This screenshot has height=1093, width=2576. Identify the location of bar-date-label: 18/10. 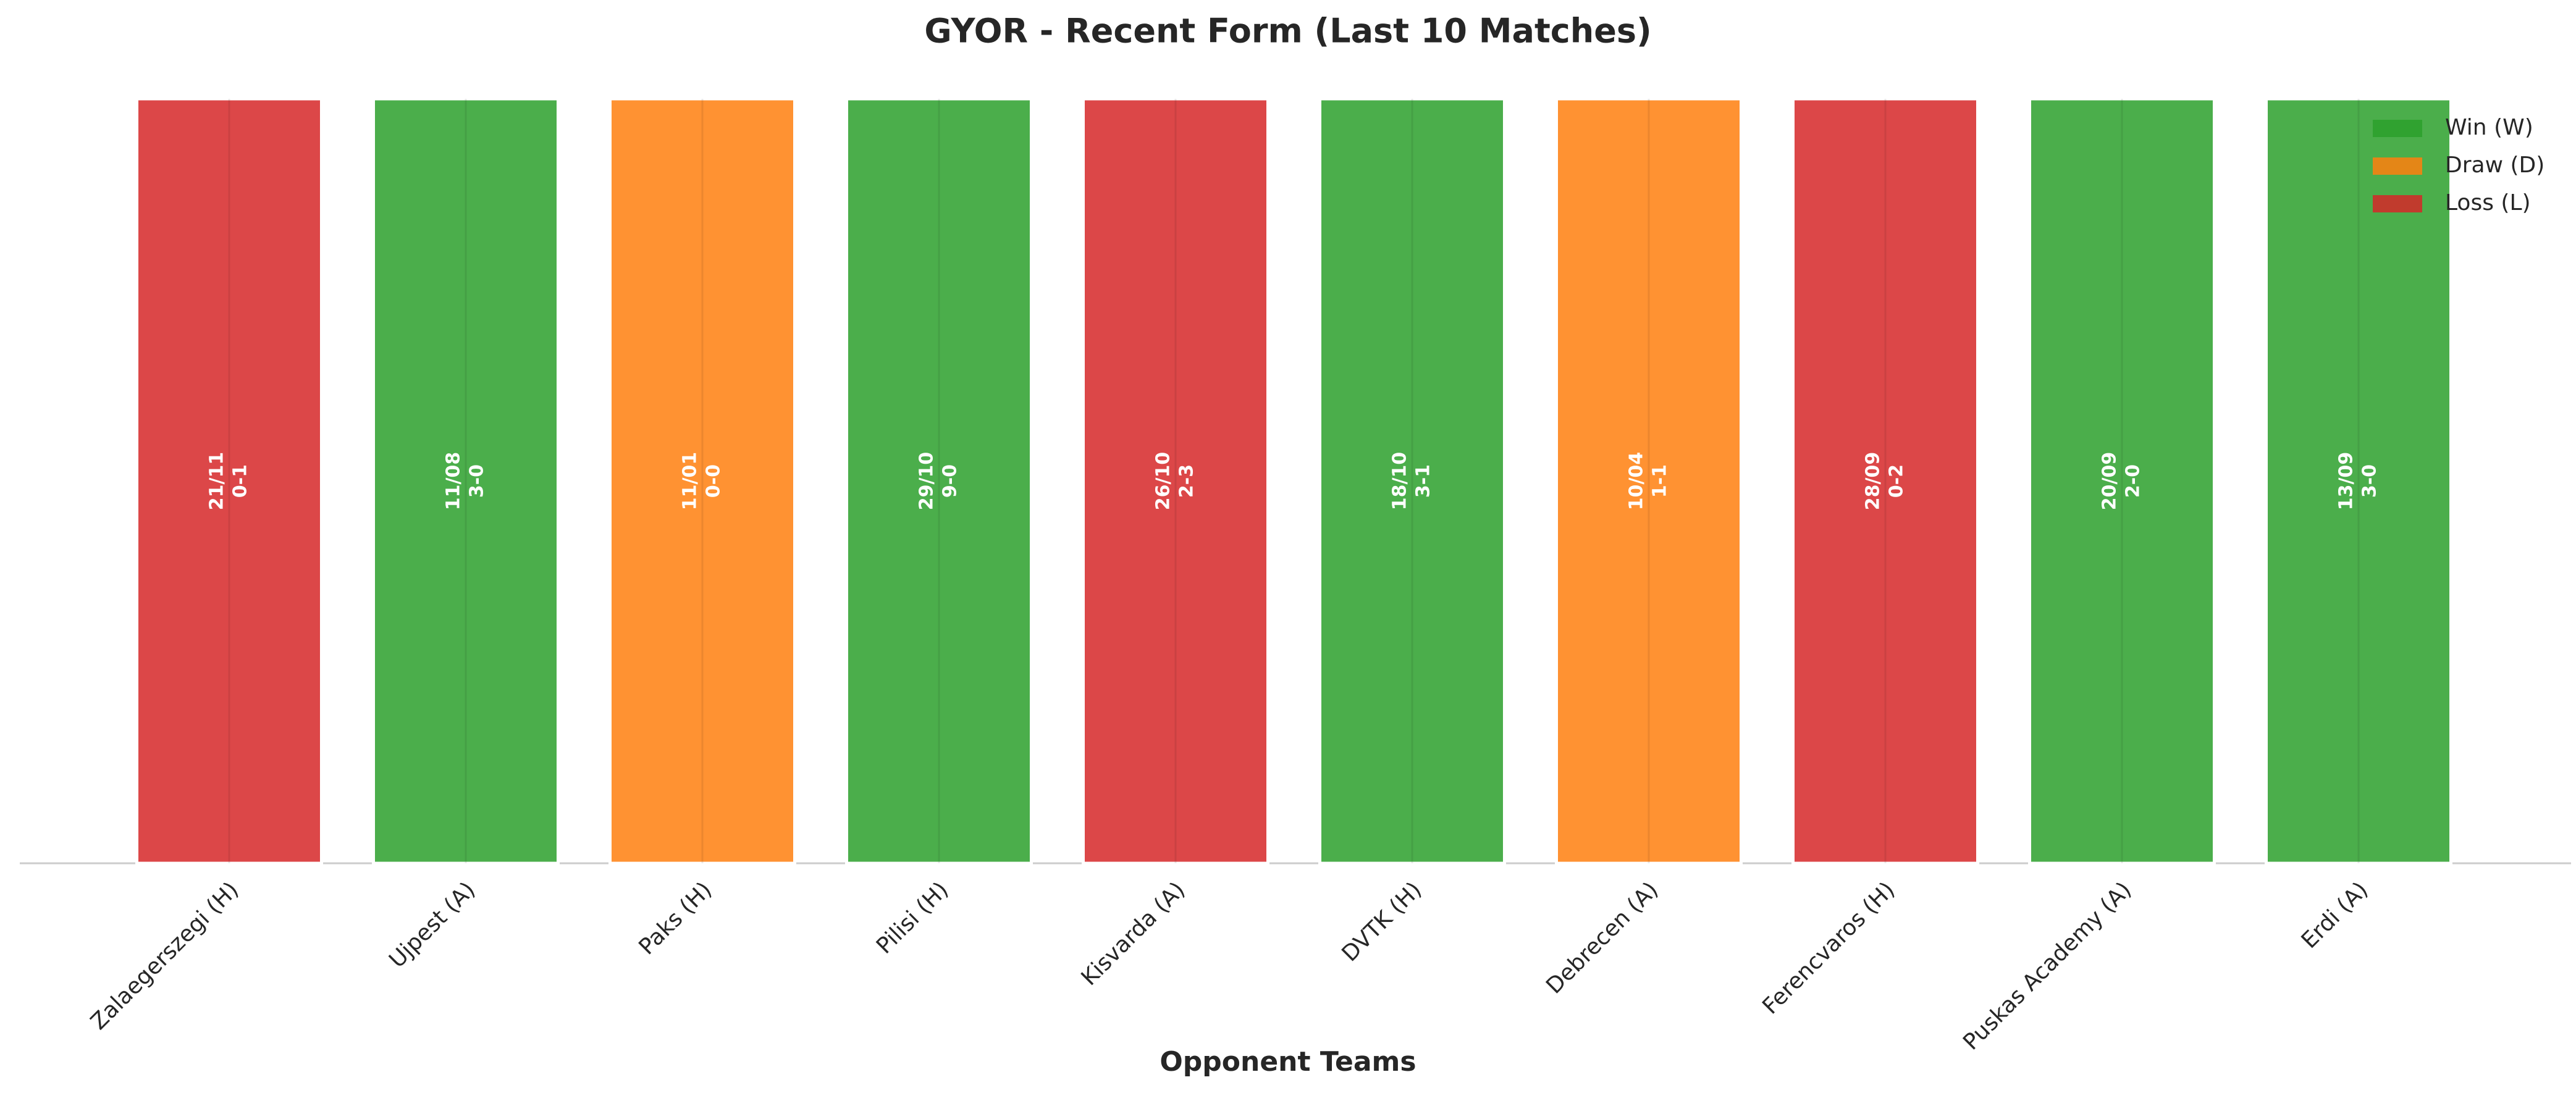
(1400, 481).